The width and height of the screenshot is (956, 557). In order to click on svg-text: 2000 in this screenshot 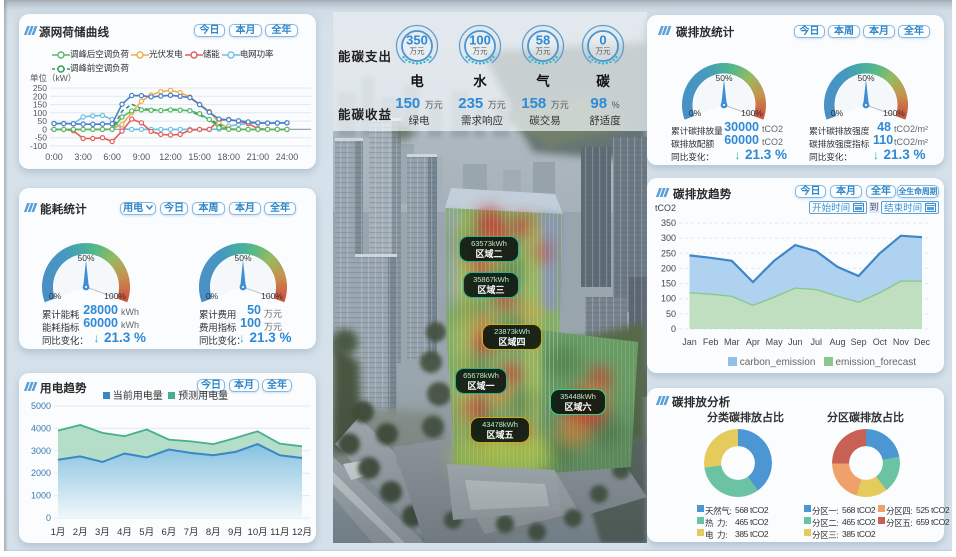, I will do `click(41, 473)`.